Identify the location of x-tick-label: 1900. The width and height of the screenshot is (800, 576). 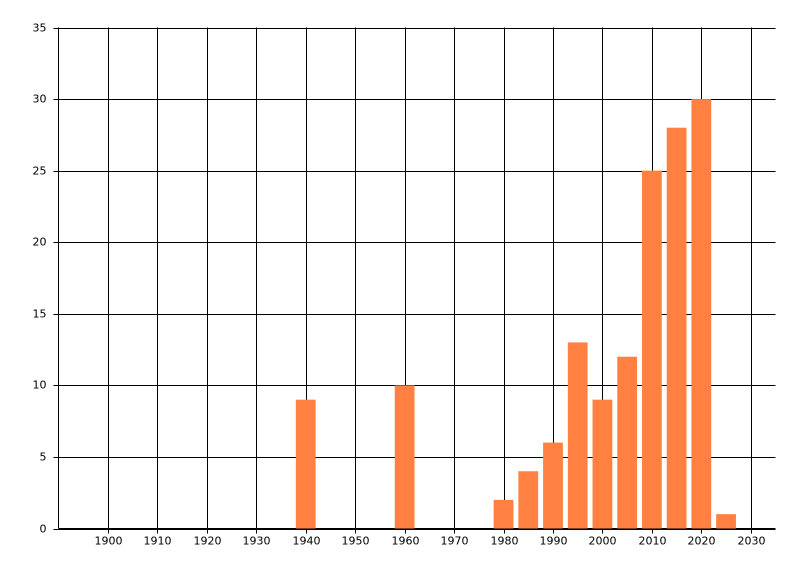
(109, 541).